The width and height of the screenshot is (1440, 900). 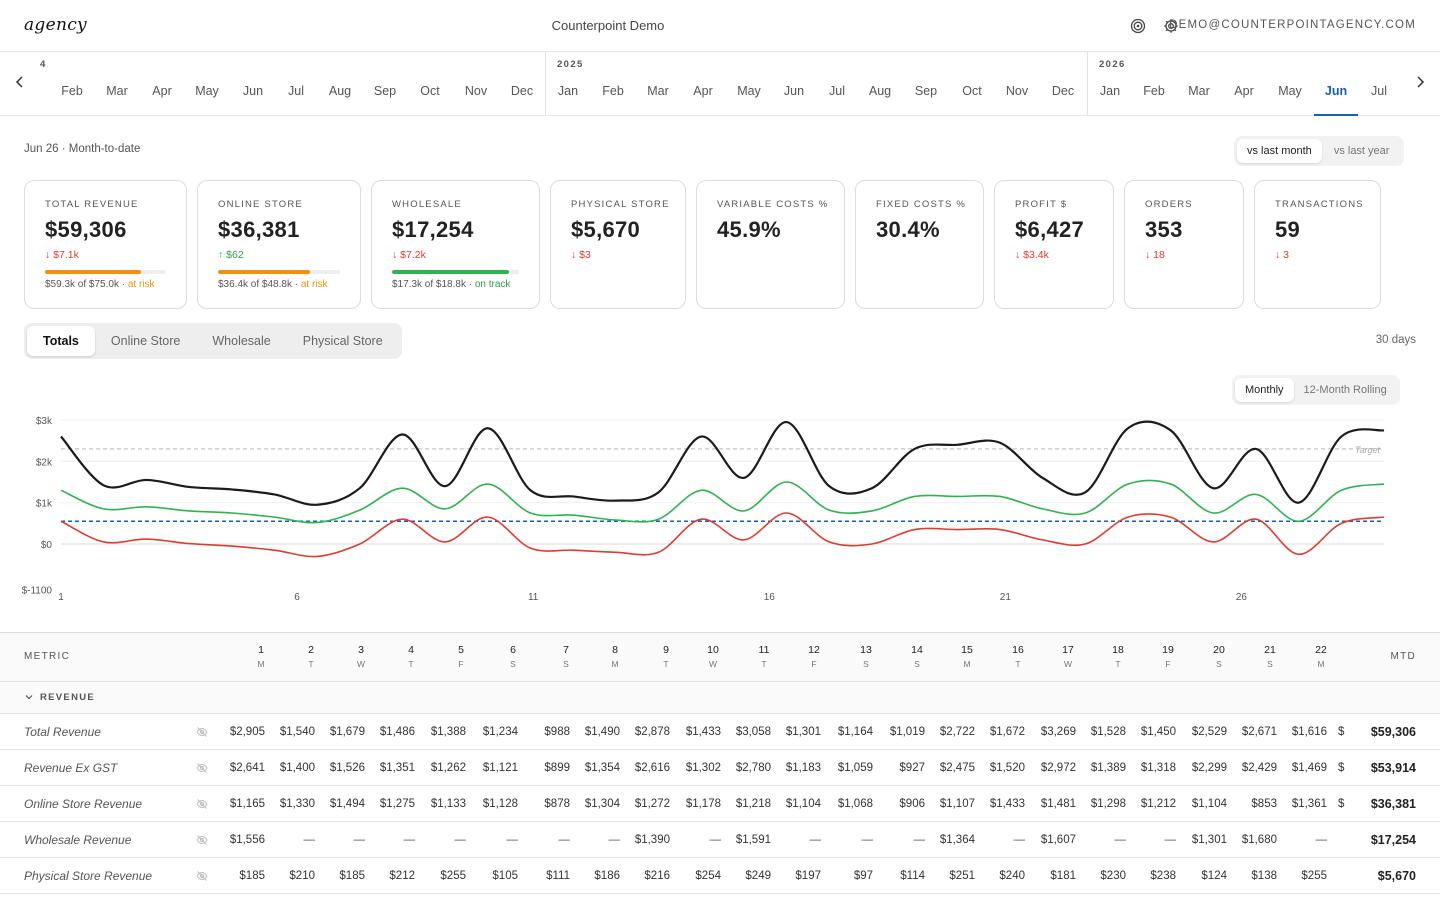 I want to click on month-jul-2026: Jul, so click(x=1379, y=91).